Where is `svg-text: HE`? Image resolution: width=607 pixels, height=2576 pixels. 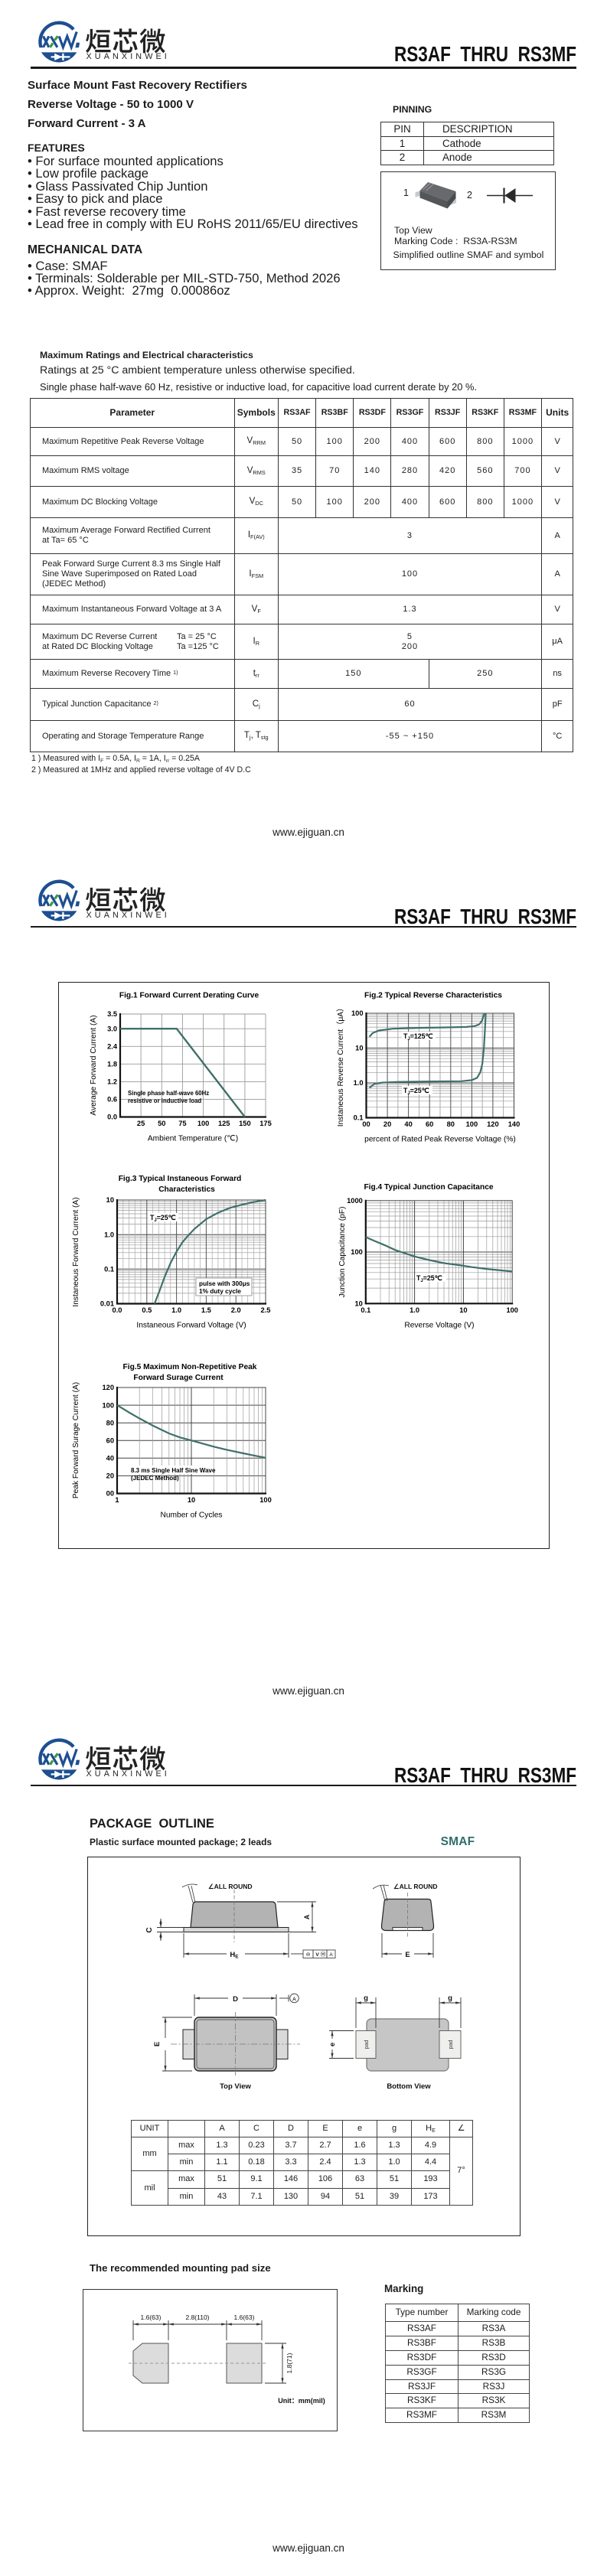 svg-text: HE is located at coordinates (235, 1955).